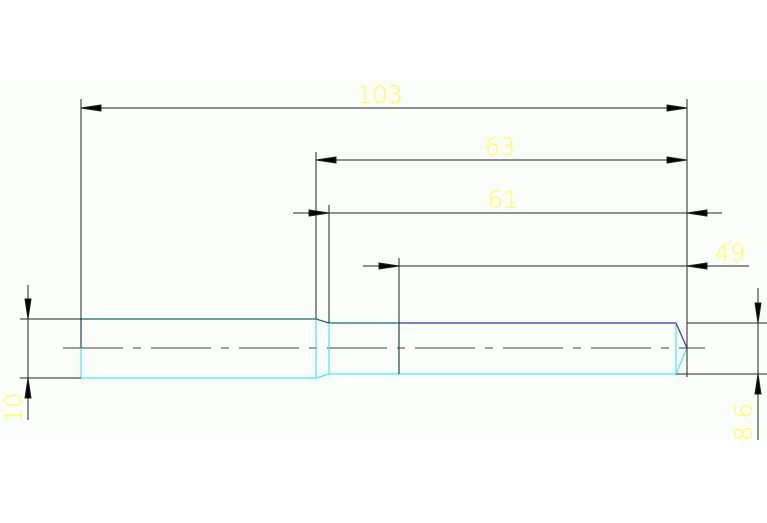 This screenshot has height=523, width=767. I want to click on dimension-text-61: 61, so click(503, 200).